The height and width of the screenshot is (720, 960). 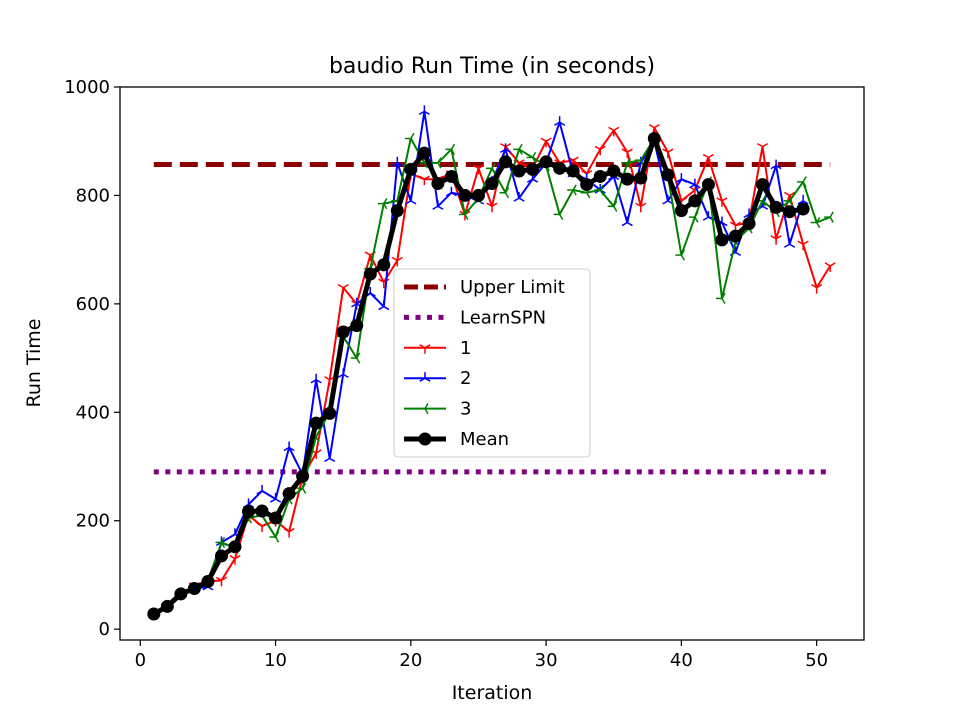 I want to click on legend-marker-mean, so click(x=425, y=439).